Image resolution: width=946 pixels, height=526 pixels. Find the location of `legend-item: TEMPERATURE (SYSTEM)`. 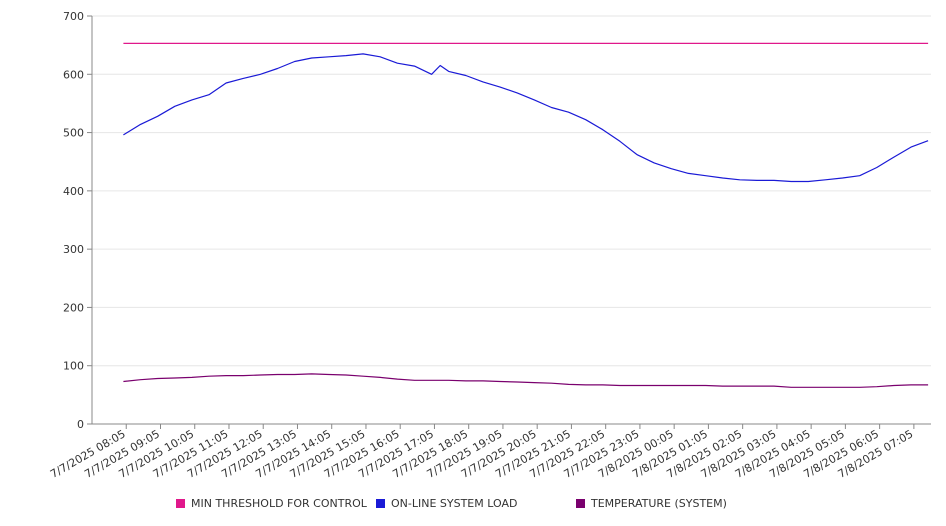

legend-item: TEMPERATURE (SYSTEM) is located at coordinates (651, 503).